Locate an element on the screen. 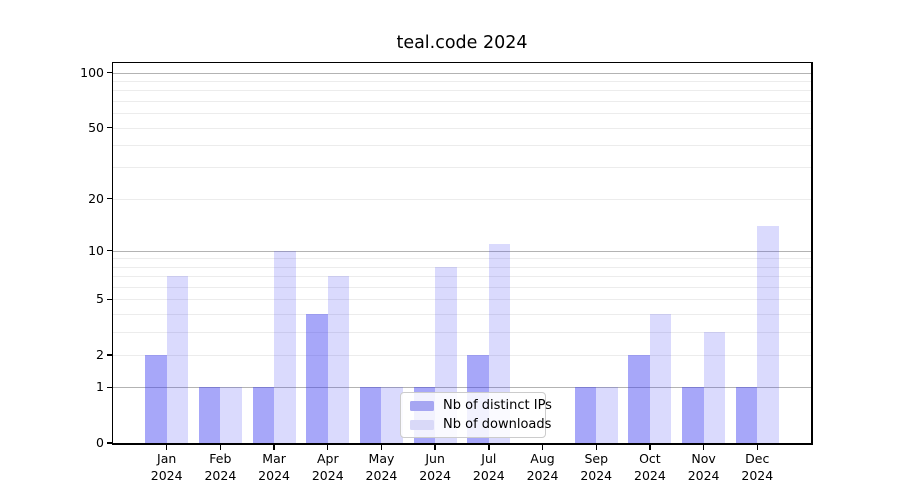 This screenshot has height=500, width=900. y-tick-label: 5 is located at coordinates (100, 299).